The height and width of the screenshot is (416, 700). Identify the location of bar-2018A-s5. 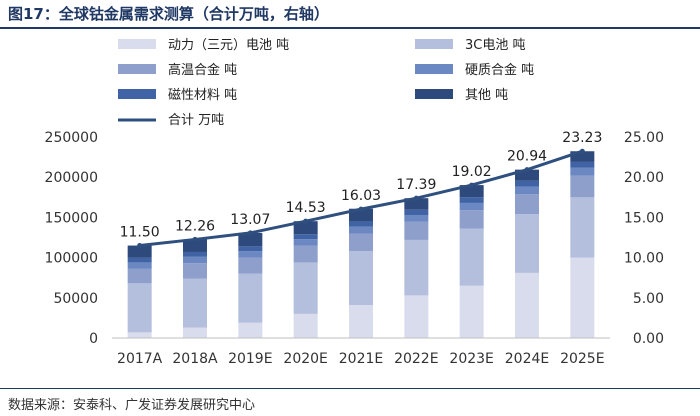
(195, 254).